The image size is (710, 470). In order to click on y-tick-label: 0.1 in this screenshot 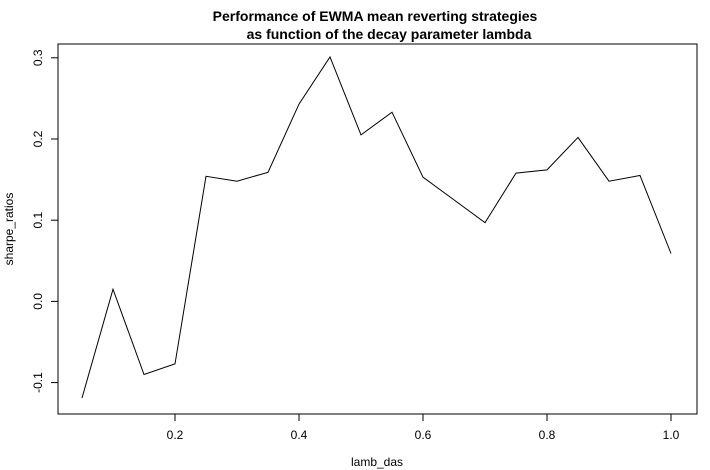, I will do `click(38, 220)`.